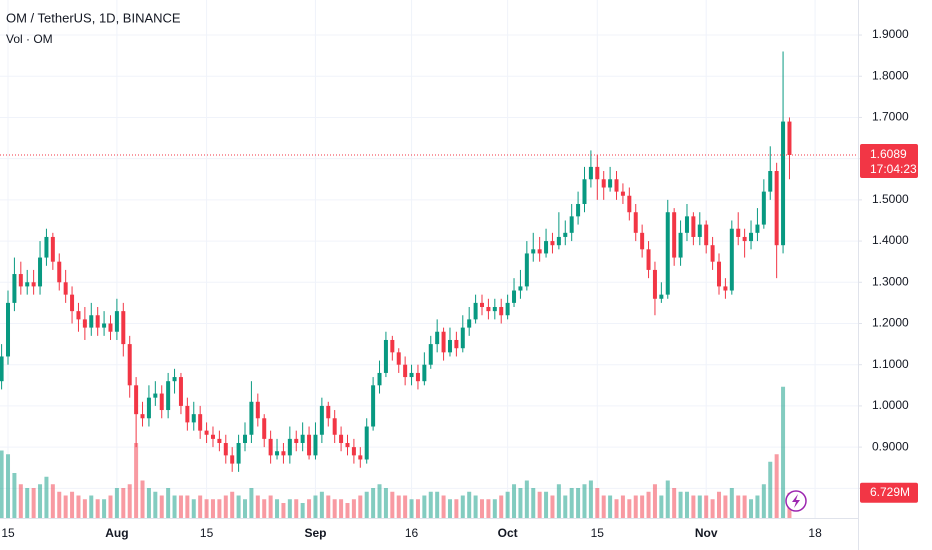 Image resolution: width=932 pixels, height=550 pixels. Describe the element at coordinates (796, 501) in the screenshot. I see `flash-icon` at that location.